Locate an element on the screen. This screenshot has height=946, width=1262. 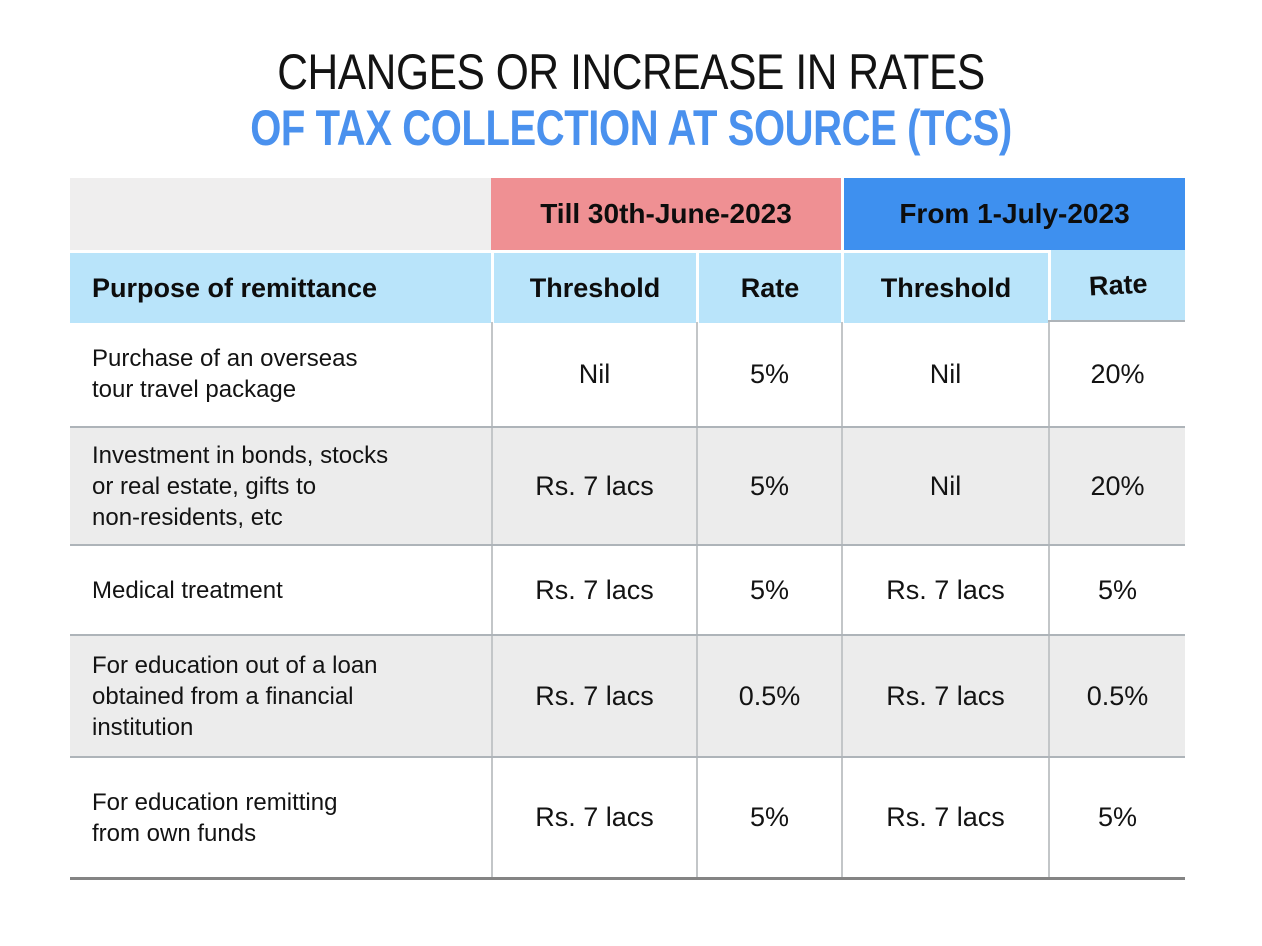
till-threshold-cell: Nil is located at coordinates (593, 374).